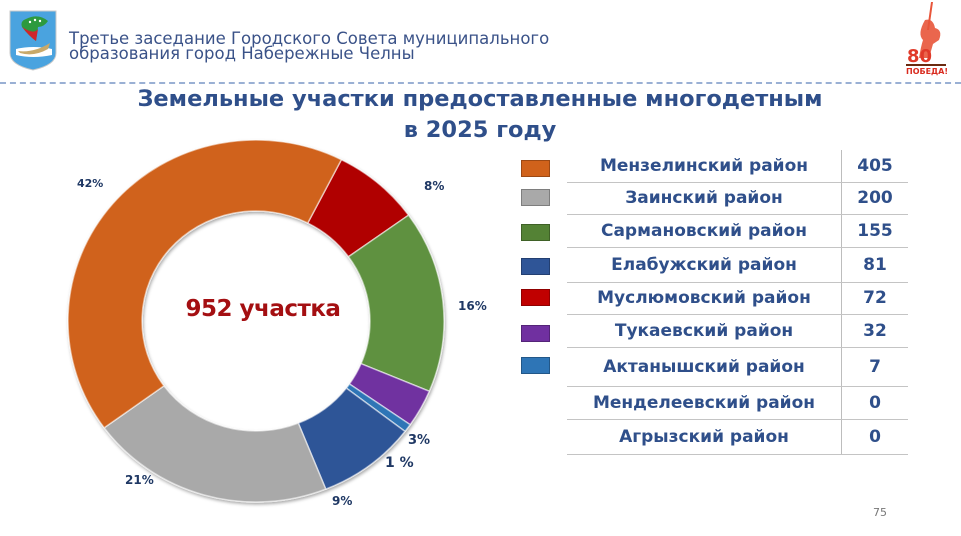 The width and height of the screenshot is (961, 536). I want to click on table-row: Заинский район 200, so click(737, 198).